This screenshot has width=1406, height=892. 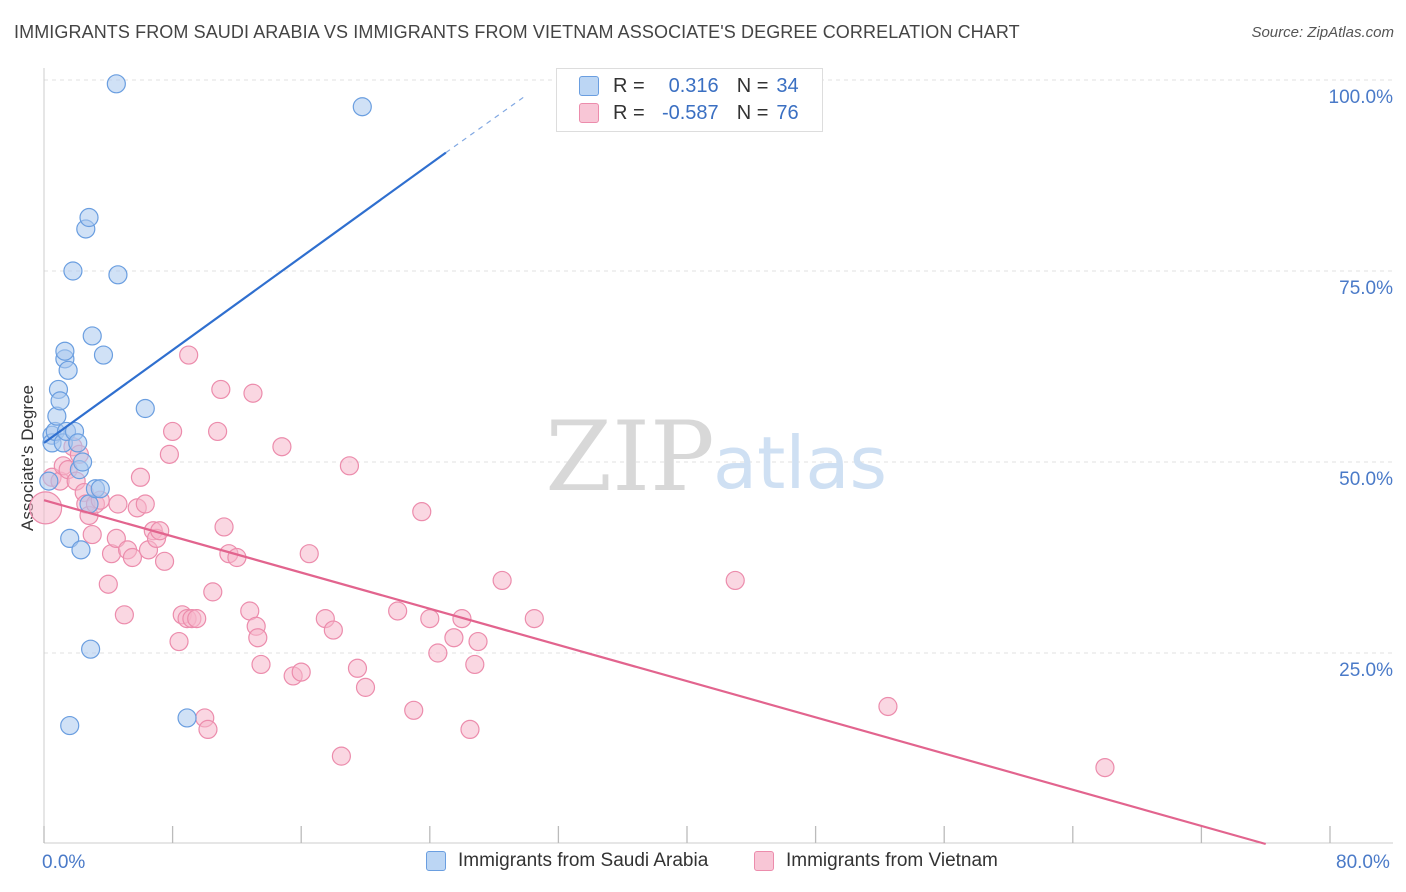 I want to click on vietnam-legend-swatch, so click(x=764, y=861).